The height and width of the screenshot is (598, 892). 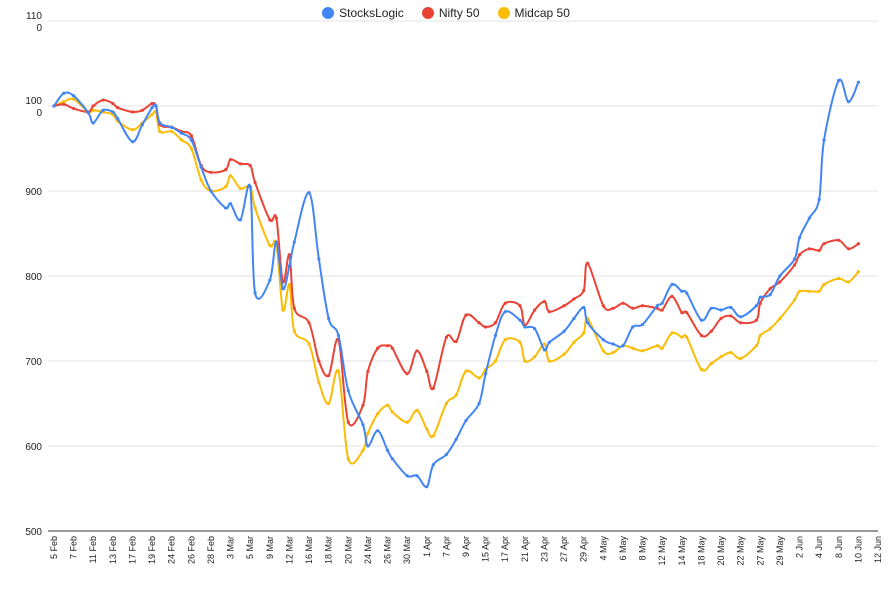 I want to click on y-tick-label: 900, so click(x=33, y=192).